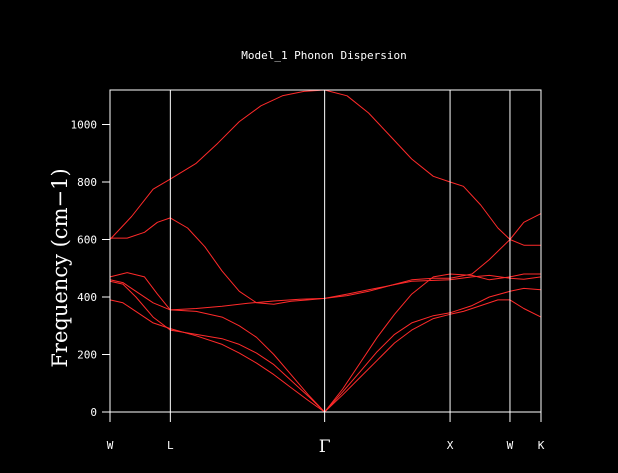 The image size is (618, 473). What do you see at coordinates (84, 125) in the screenshot?
I see `y-tick-label: 1000` at bounding box center [84, 125].